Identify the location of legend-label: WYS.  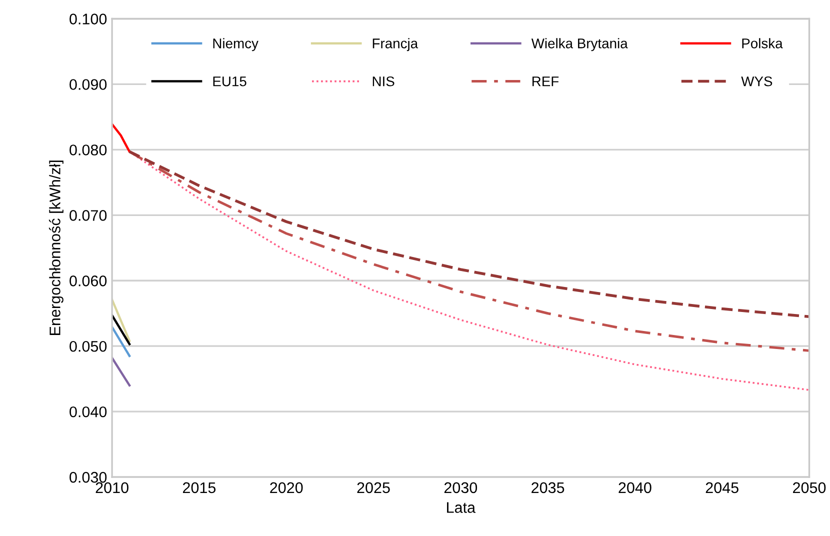
(756, 81).